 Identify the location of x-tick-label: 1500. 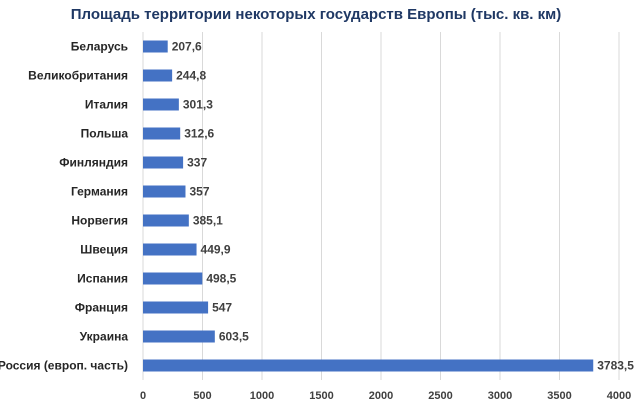
(321, 396).